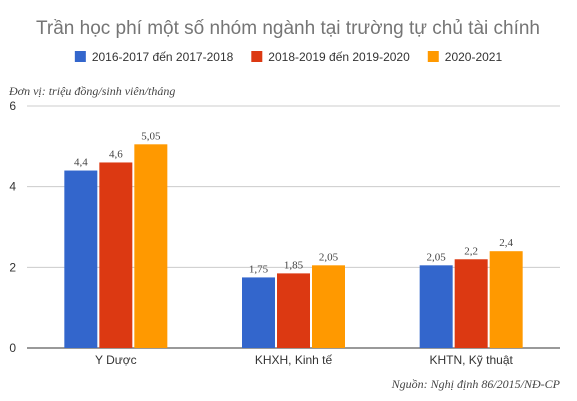 The width and height of the screenshot is (577, 401). I want to click on y-tick-label: 4, so click(12, 187).